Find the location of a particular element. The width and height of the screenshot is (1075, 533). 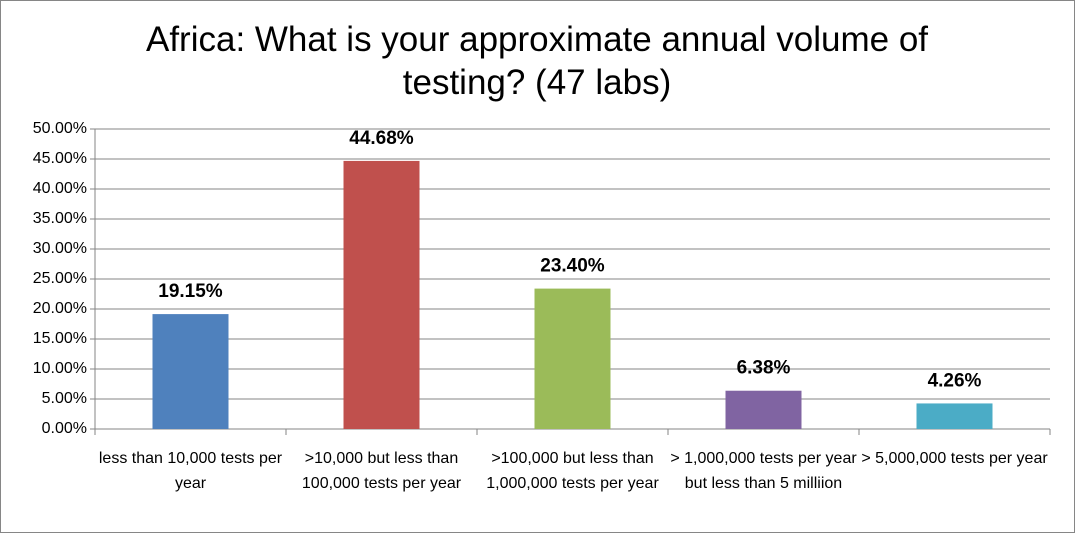

y-tick-label: 45.00% is located at coordinates (60, 158).